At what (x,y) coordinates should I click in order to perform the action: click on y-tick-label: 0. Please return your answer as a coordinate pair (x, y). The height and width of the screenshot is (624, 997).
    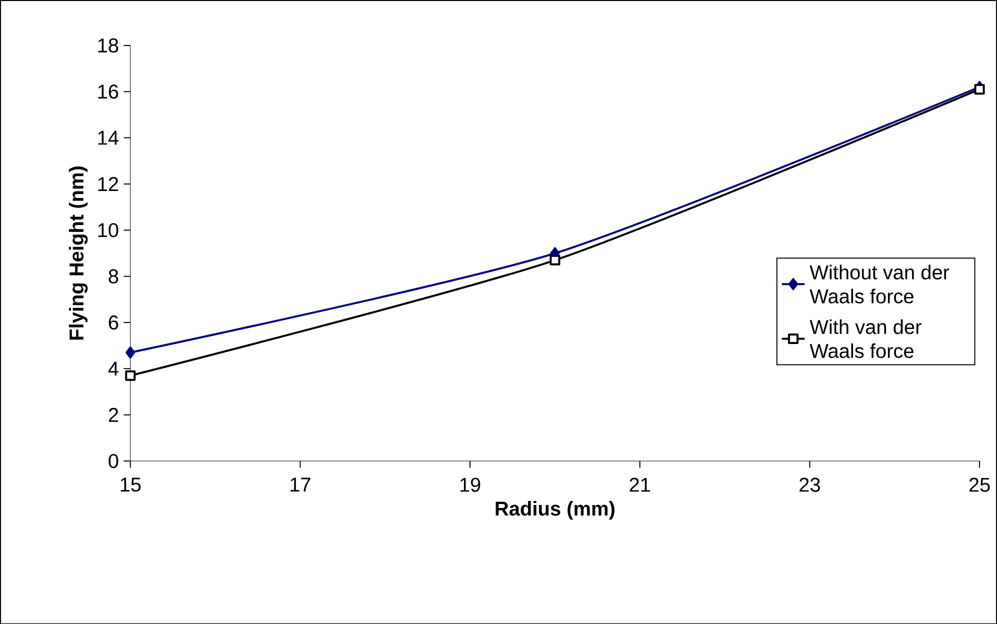
    Looking at the image, I should click on (113, 461).